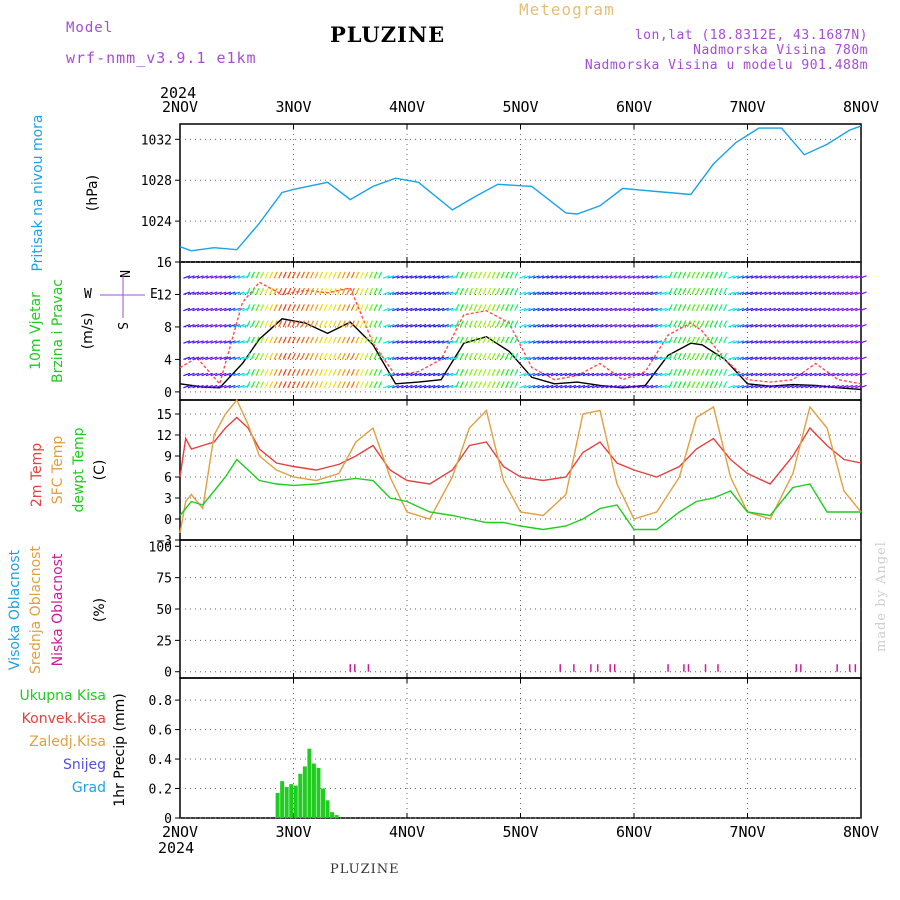 The image size is (900, 900). What do you see at coordinates (88, 331) in the screenshot?
I see `wind-unit: (m/s)` at bounding box center [88, 331].